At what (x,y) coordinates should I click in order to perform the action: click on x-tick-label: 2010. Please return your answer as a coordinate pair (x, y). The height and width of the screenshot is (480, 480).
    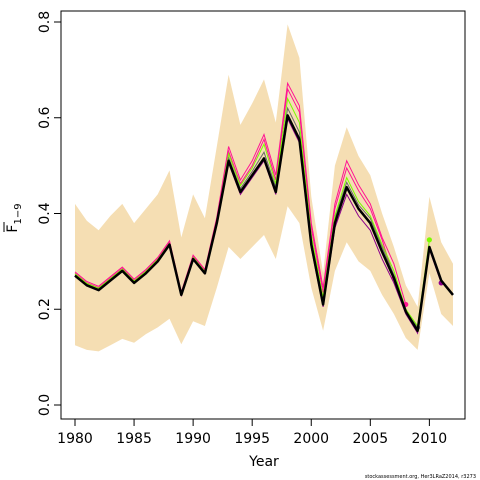
    Looking at the image, I should click on (430, 439).